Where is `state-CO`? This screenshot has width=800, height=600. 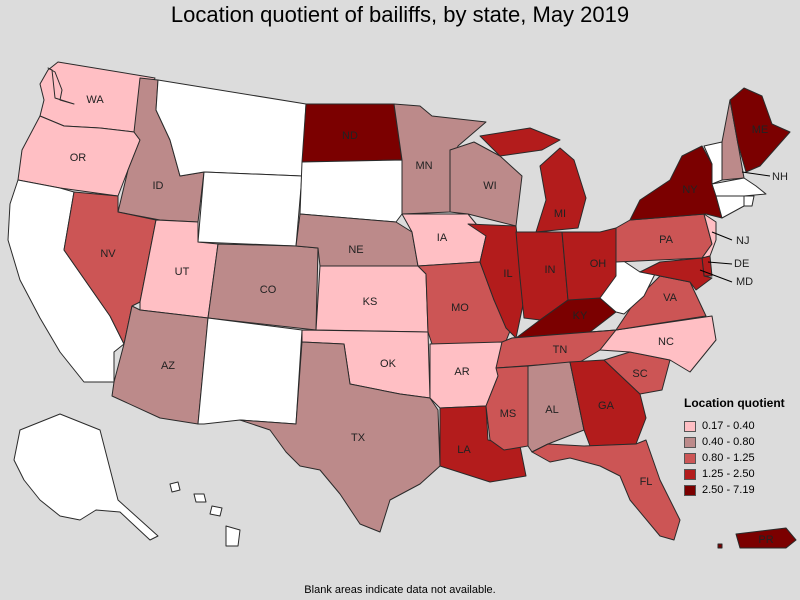 state-CO is located at coordinates (263, 287).